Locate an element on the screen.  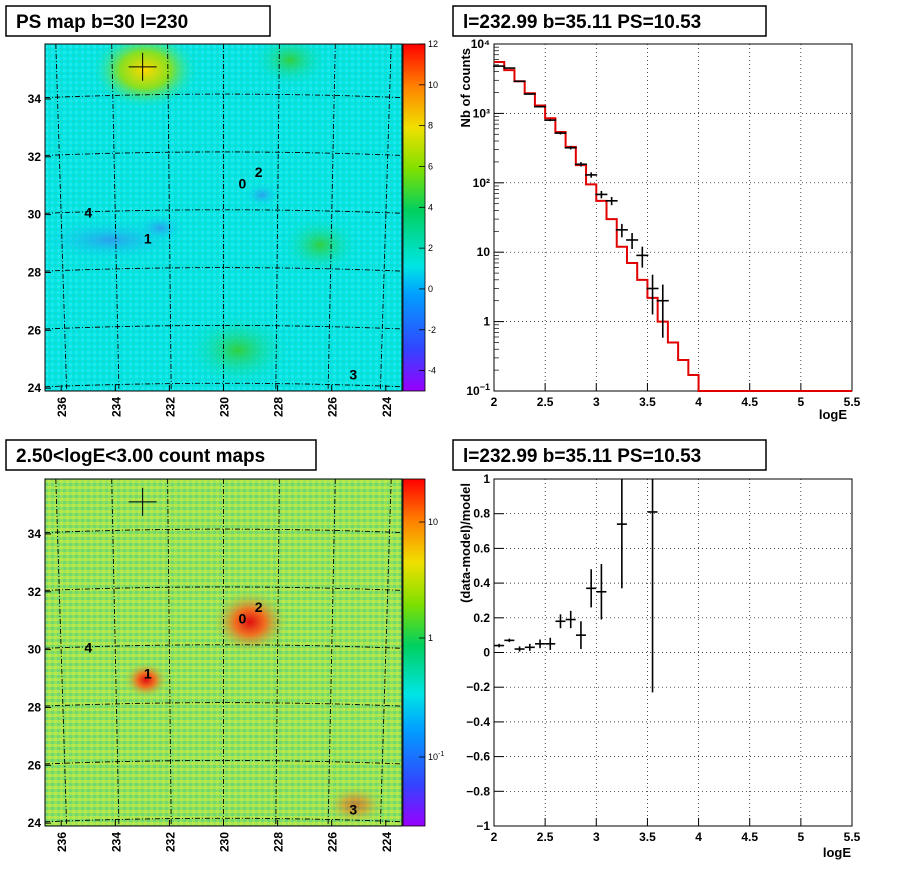
y-tick-label: 0.8 is located at coordinates (481, 514).